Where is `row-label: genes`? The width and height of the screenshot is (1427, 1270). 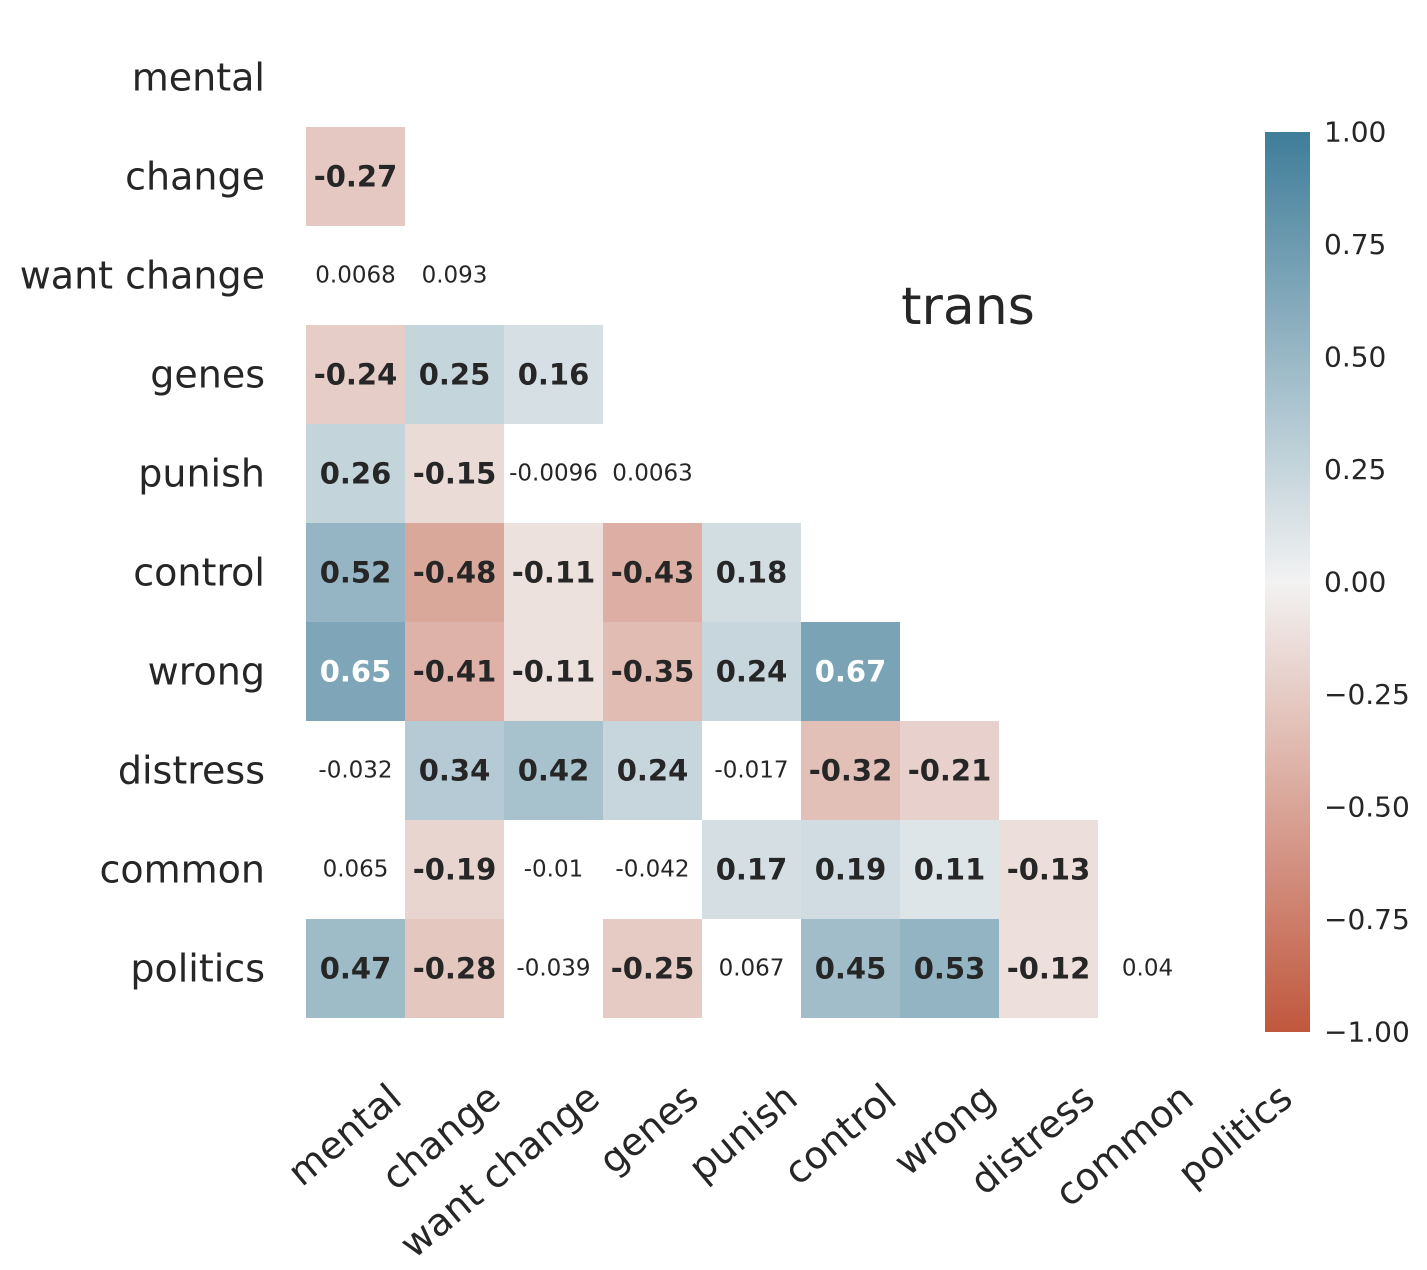 row-label: genes is located at coordinates (207, 375).